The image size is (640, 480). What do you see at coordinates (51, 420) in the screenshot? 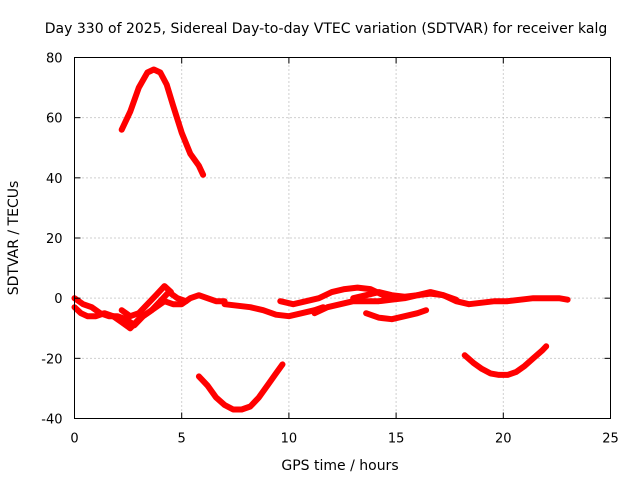
I see `y-tick-label: -40` at bounding box center [51, 420].